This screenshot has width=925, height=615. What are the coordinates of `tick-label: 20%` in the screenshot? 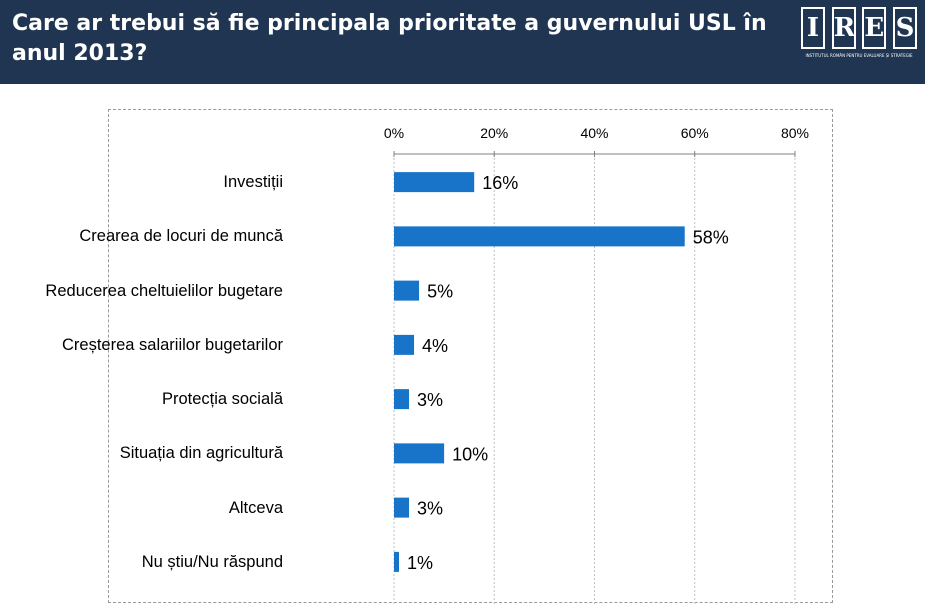 It's located at (494, 133).